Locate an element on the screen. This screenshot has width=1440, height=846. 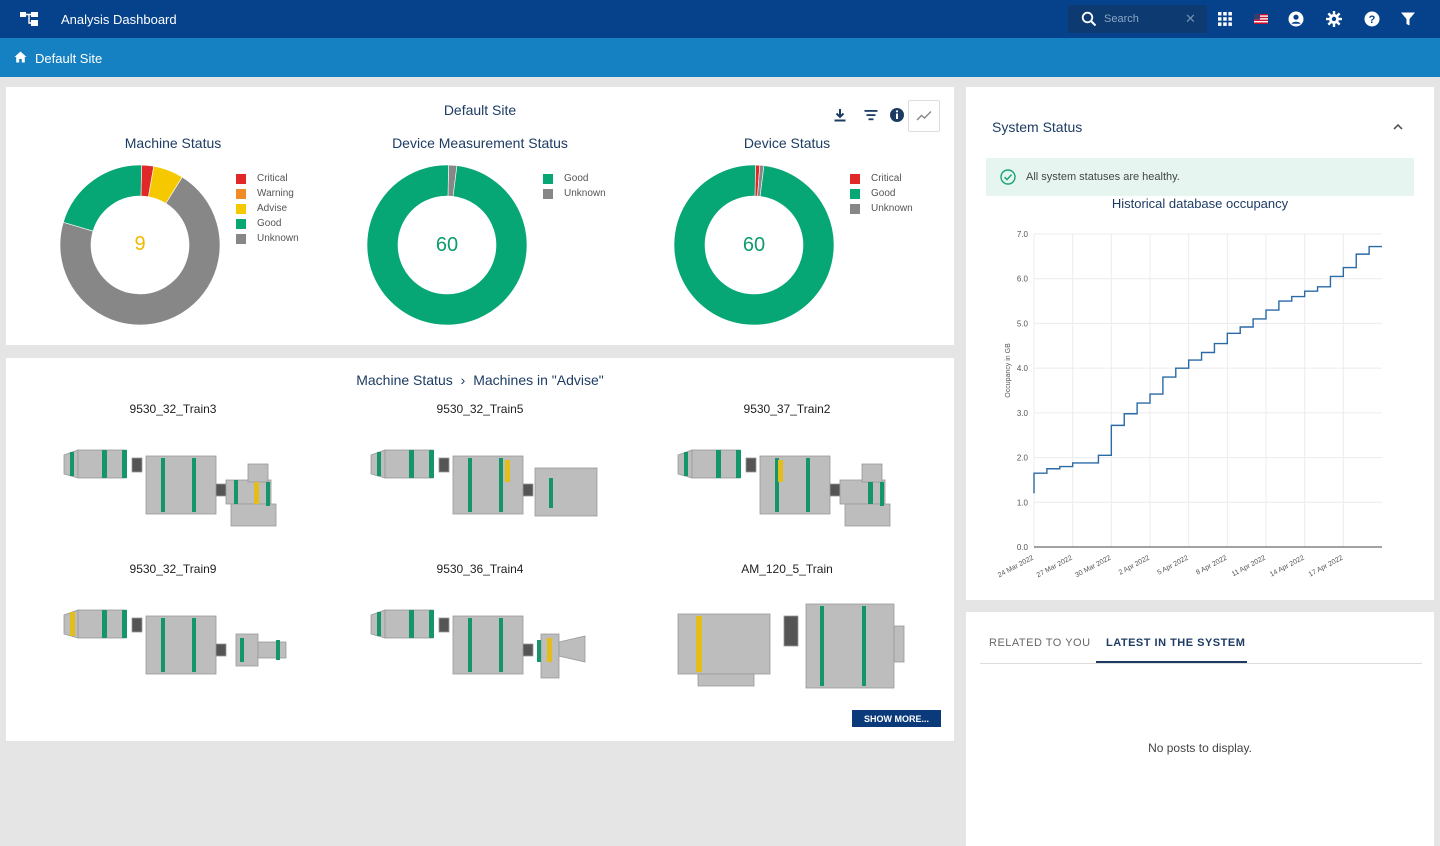
tab-related-to-you: RELATED TO YOU is located at coordinates (1040, 643).